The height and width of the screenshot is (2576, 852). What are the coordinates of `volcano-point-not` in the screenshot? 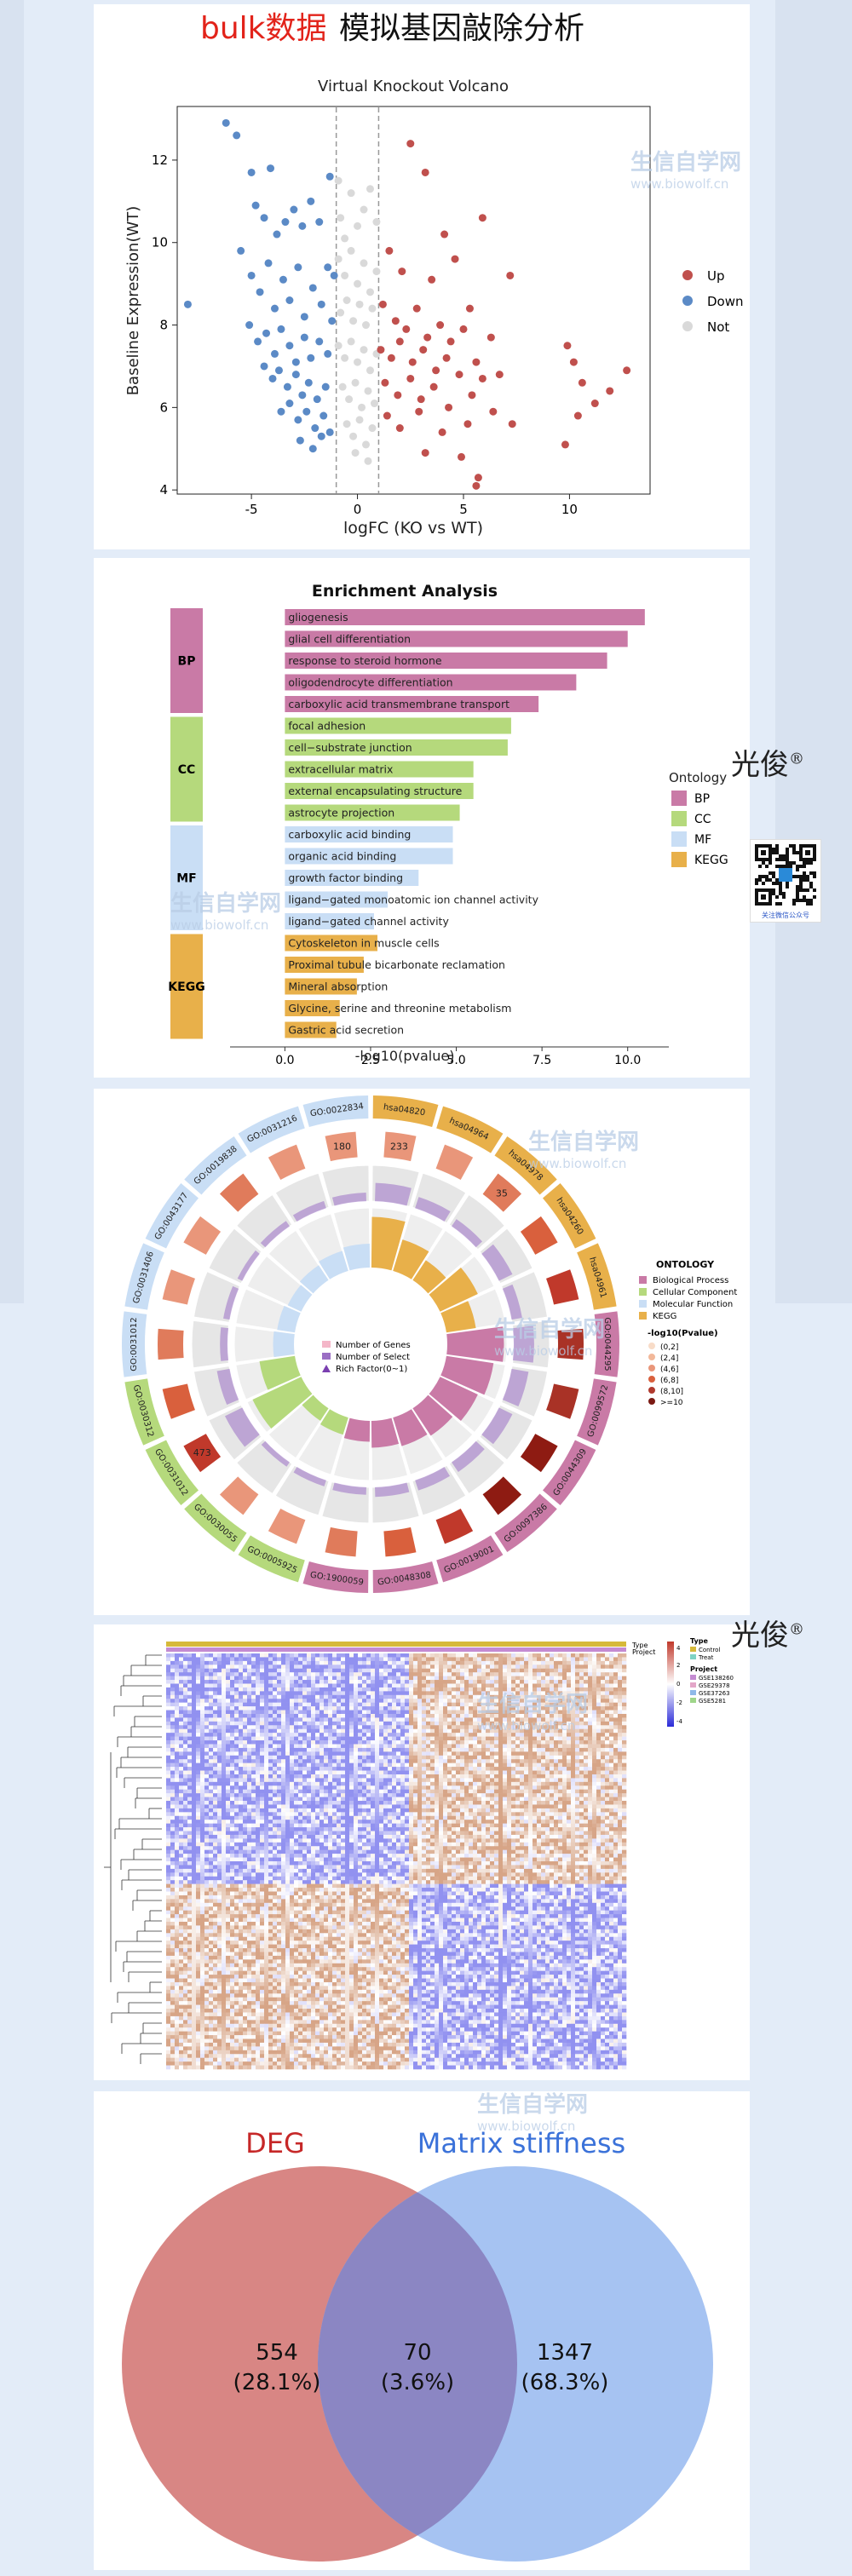 It's located at (366, 445).